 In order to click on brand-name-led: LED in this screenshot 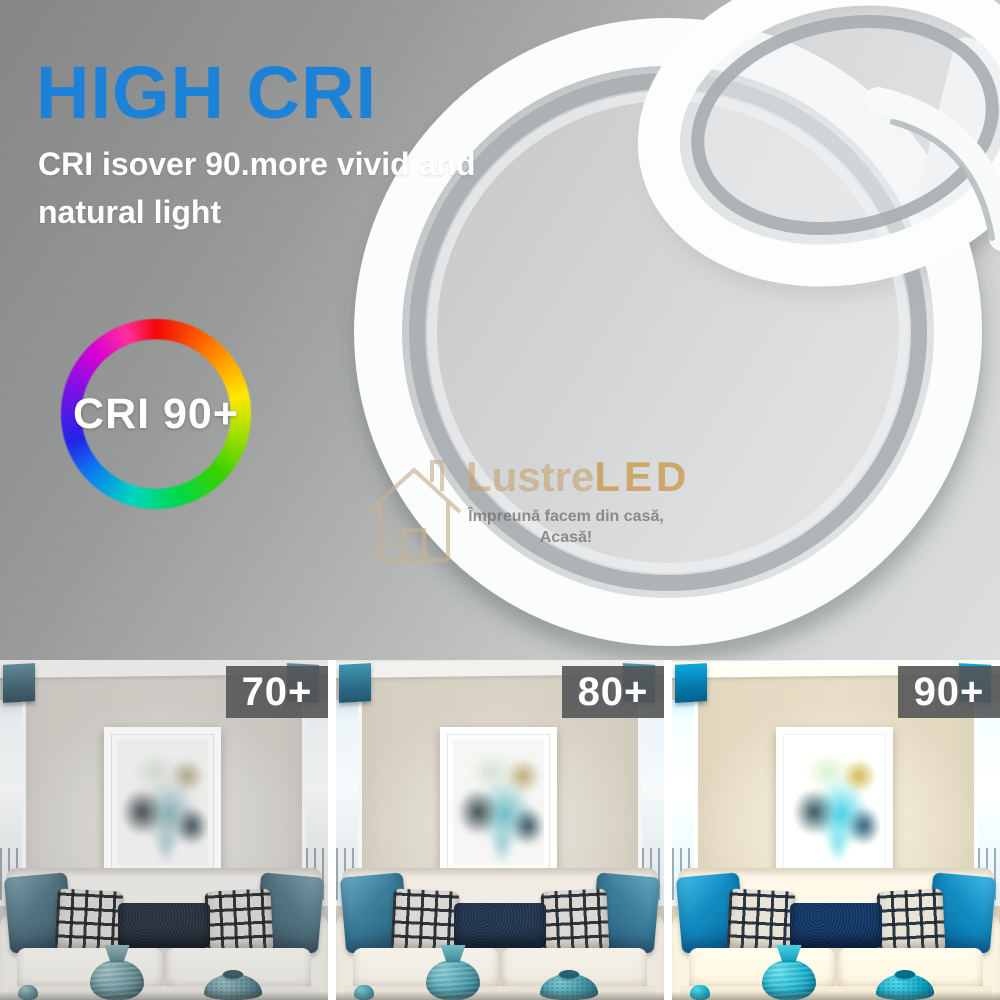, I will do `click(642, 476)`.